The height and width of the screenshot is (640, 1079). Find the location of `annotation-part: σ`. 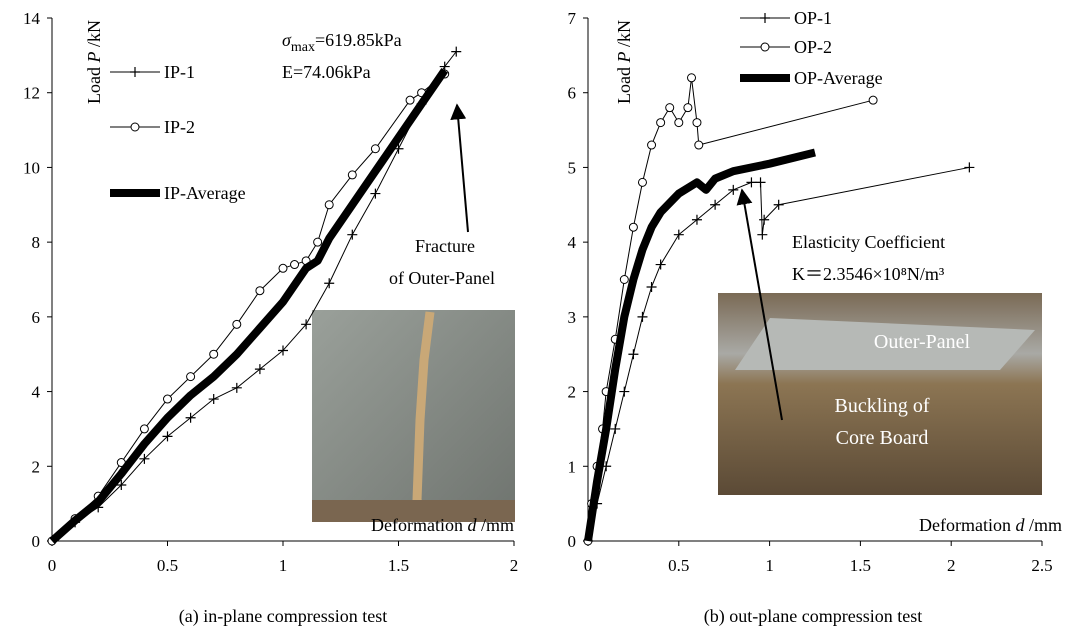

annotation-part: σ is located at coordinates (287, 40).